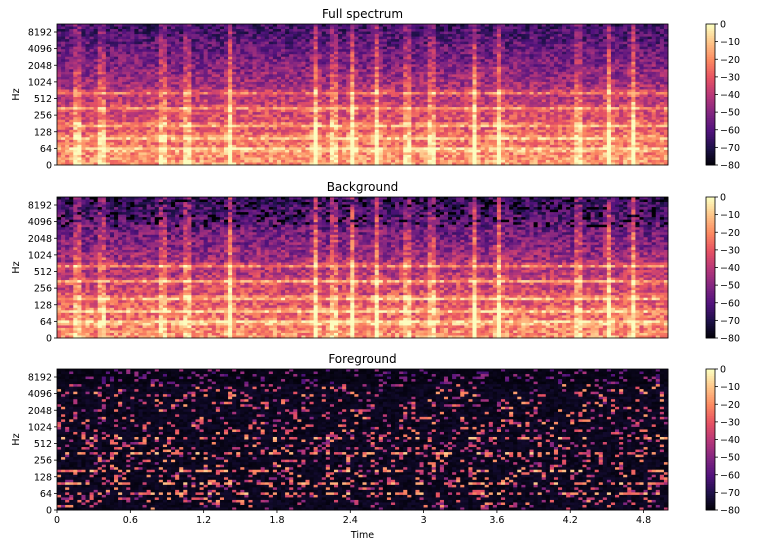 Image resolution: width=759 pixels, height=549 pixels. What do you see at coordinates (570, 520) in the screenshot?
I see `x-tick-label: 4.2` at bounding box center [570, 520].